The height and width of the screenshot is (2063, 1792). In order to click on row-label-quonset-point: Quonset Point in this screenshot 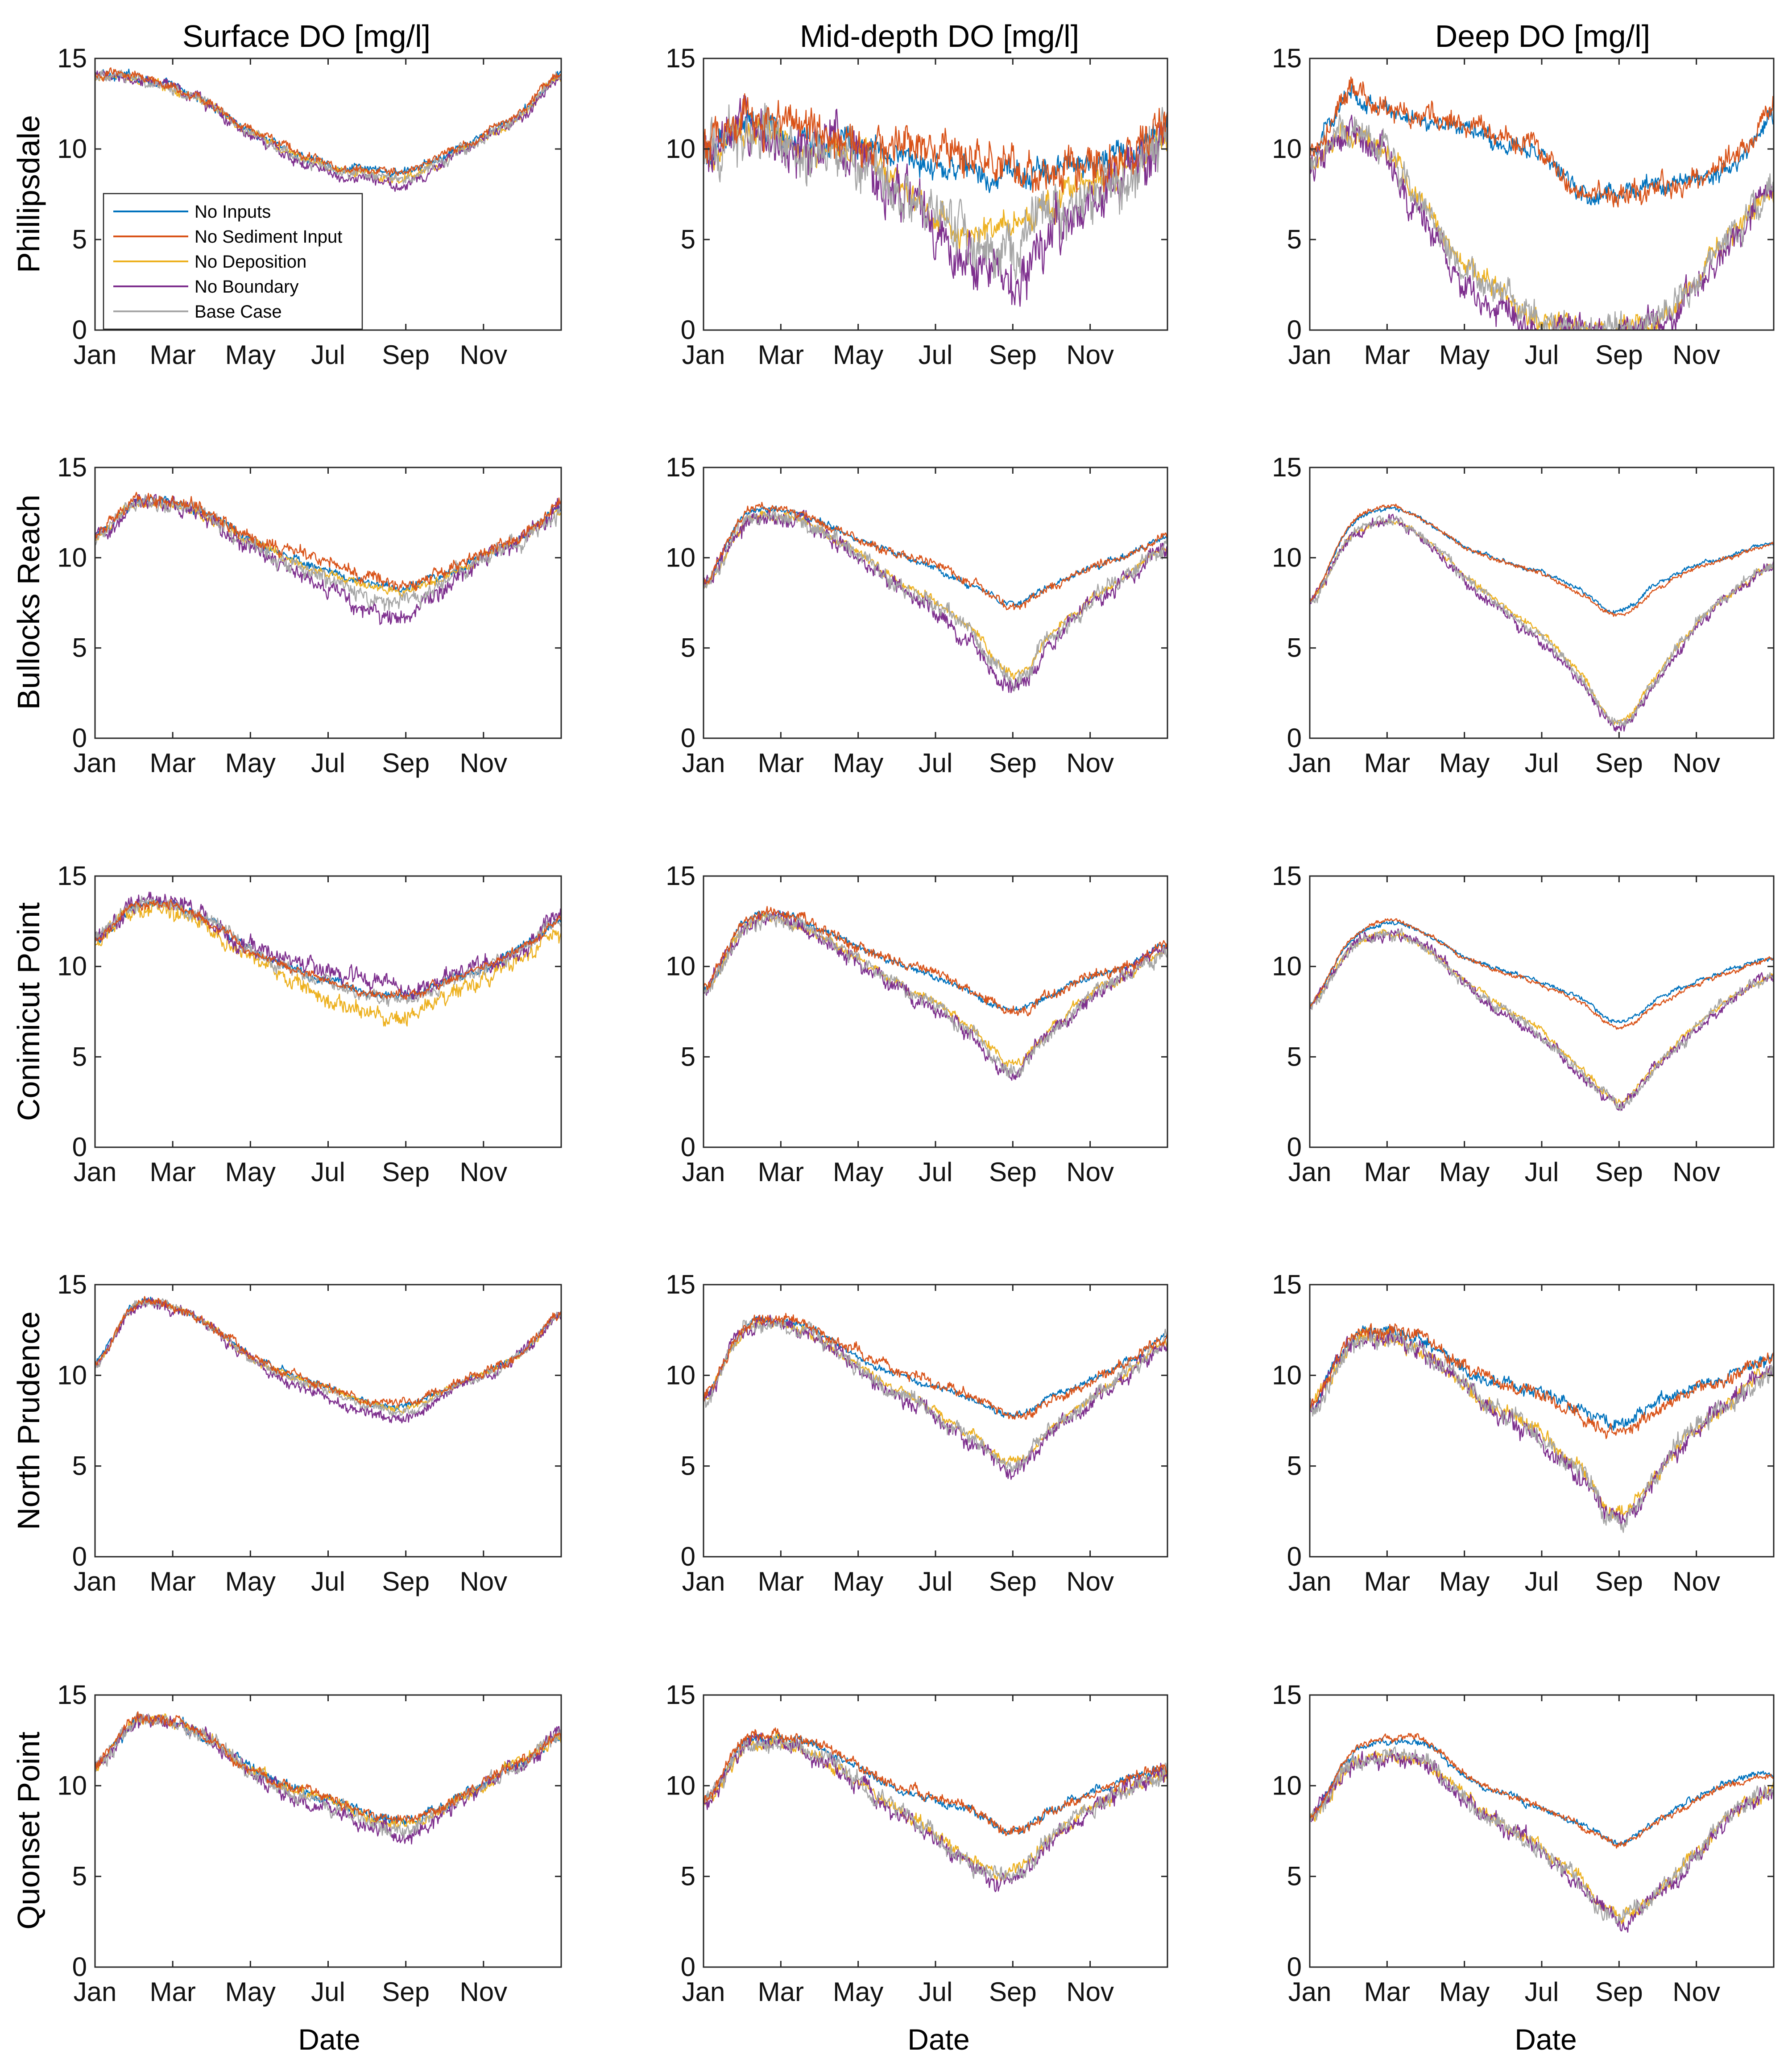, I will do `click(29, 1831)`.